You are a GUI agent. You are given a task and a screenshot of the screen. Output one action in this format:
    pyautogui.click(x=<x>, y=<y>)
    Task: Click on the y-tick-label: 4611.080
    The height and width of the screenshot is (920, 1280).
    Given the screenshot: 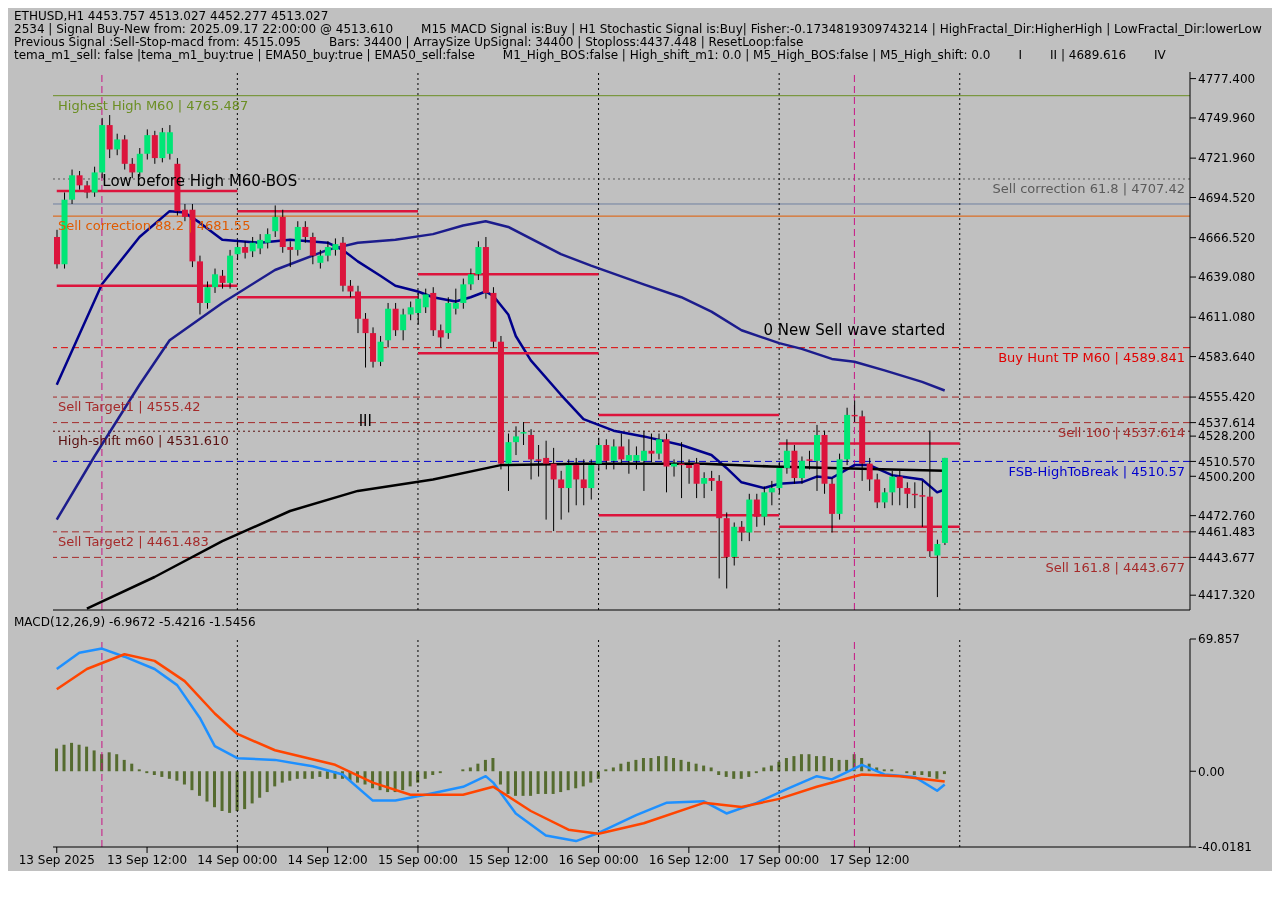 What is the action you would take?
    pyautogui.click(x=1227, y=317)
    